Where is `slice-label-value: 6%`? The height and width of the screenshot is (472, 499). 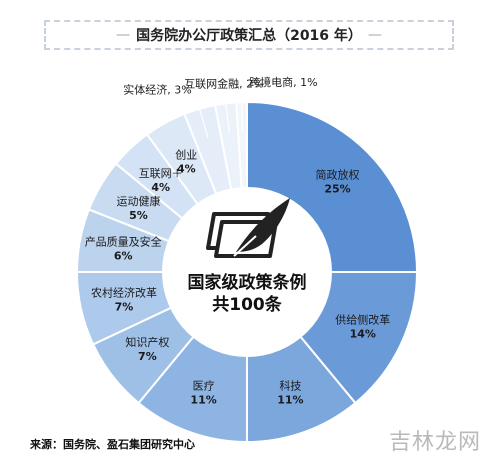
slice-label-value: 6% is located at coordinates (123, 255).